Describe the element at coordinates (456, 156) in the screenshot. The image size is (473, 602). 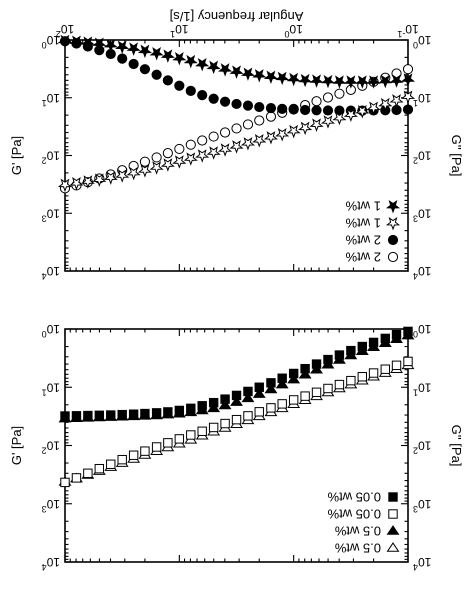
I see `y-axis-label-left: G'' [Pa]` at that location.